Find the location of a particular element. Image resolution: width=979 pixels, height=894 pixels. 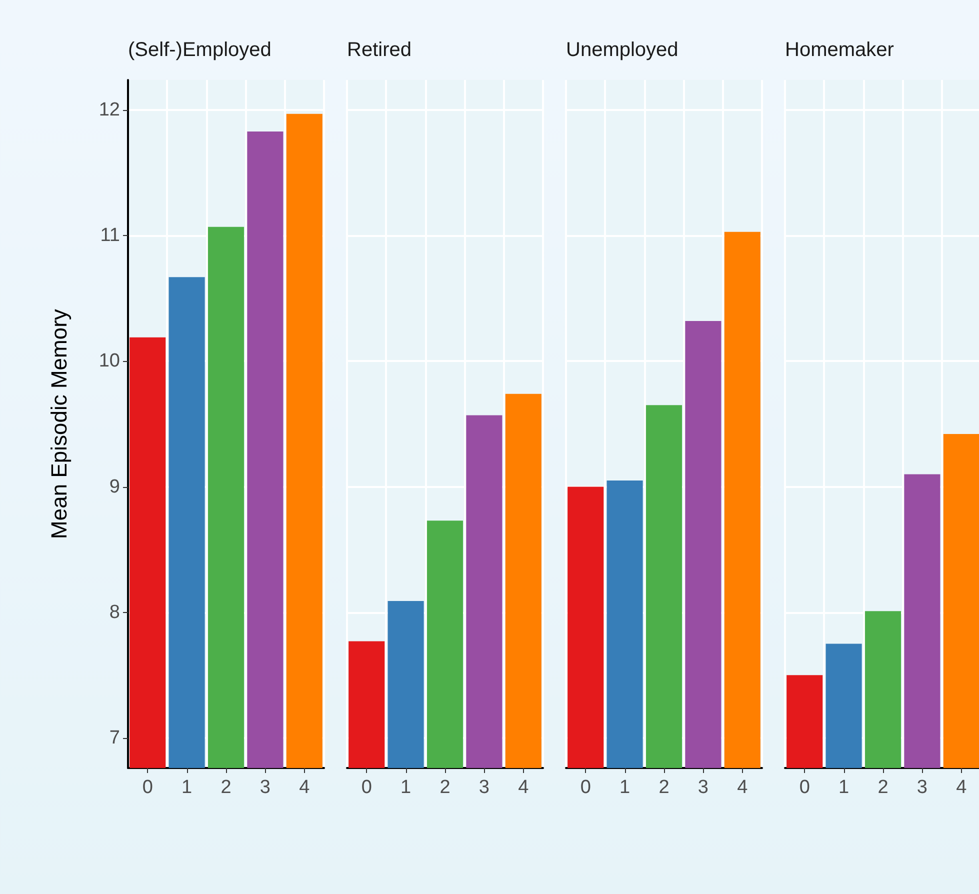

y-tick-label: 9 is located at coordinates (114, 487).